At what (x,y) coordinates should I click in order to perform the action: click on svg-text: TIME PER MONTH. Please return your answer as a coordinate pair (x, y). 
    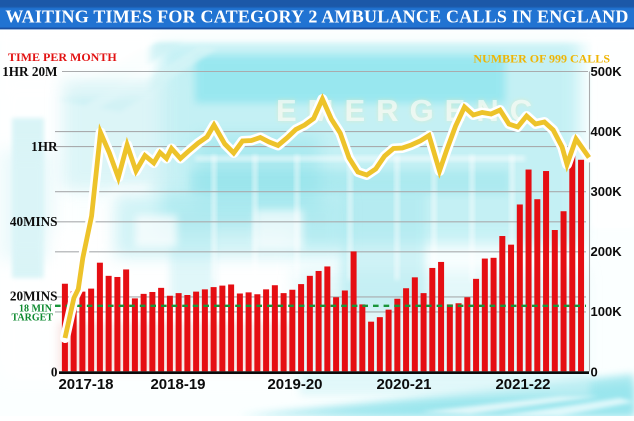
    Looking at the image, I should click on (62, 57).